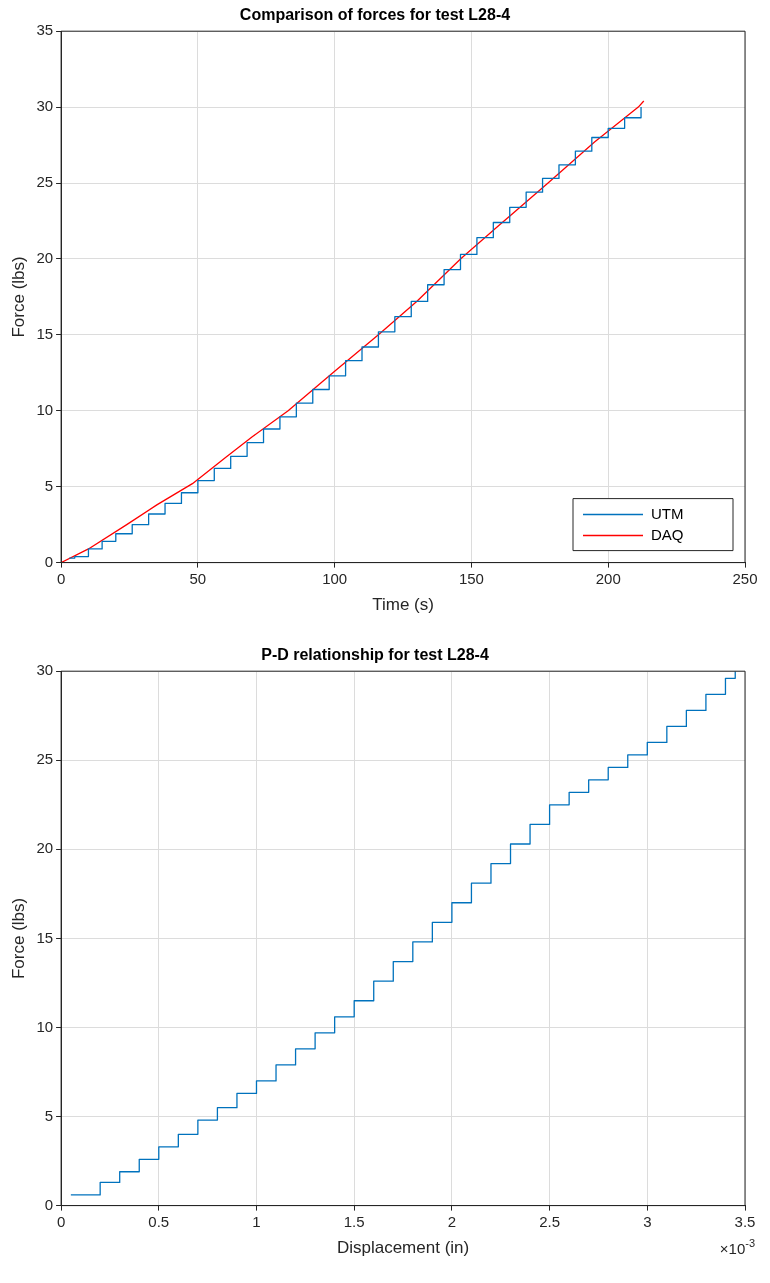 The image size is (770, 1283). What do you see at coordinates (335, 578) in the screenshot?
I see `x-tick-label: 100` at bounding box center [335, 578].